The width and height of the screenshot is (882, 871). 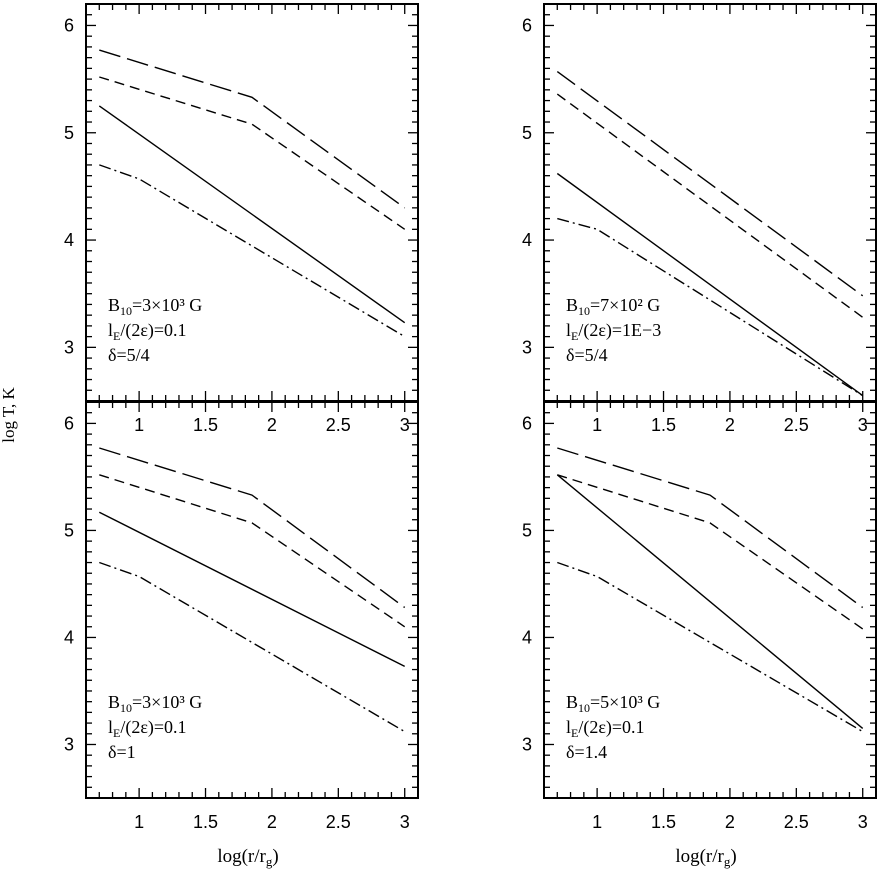 I want to click on annotation-b-field: B10=5×10³ G, so click(x=613, y=703).